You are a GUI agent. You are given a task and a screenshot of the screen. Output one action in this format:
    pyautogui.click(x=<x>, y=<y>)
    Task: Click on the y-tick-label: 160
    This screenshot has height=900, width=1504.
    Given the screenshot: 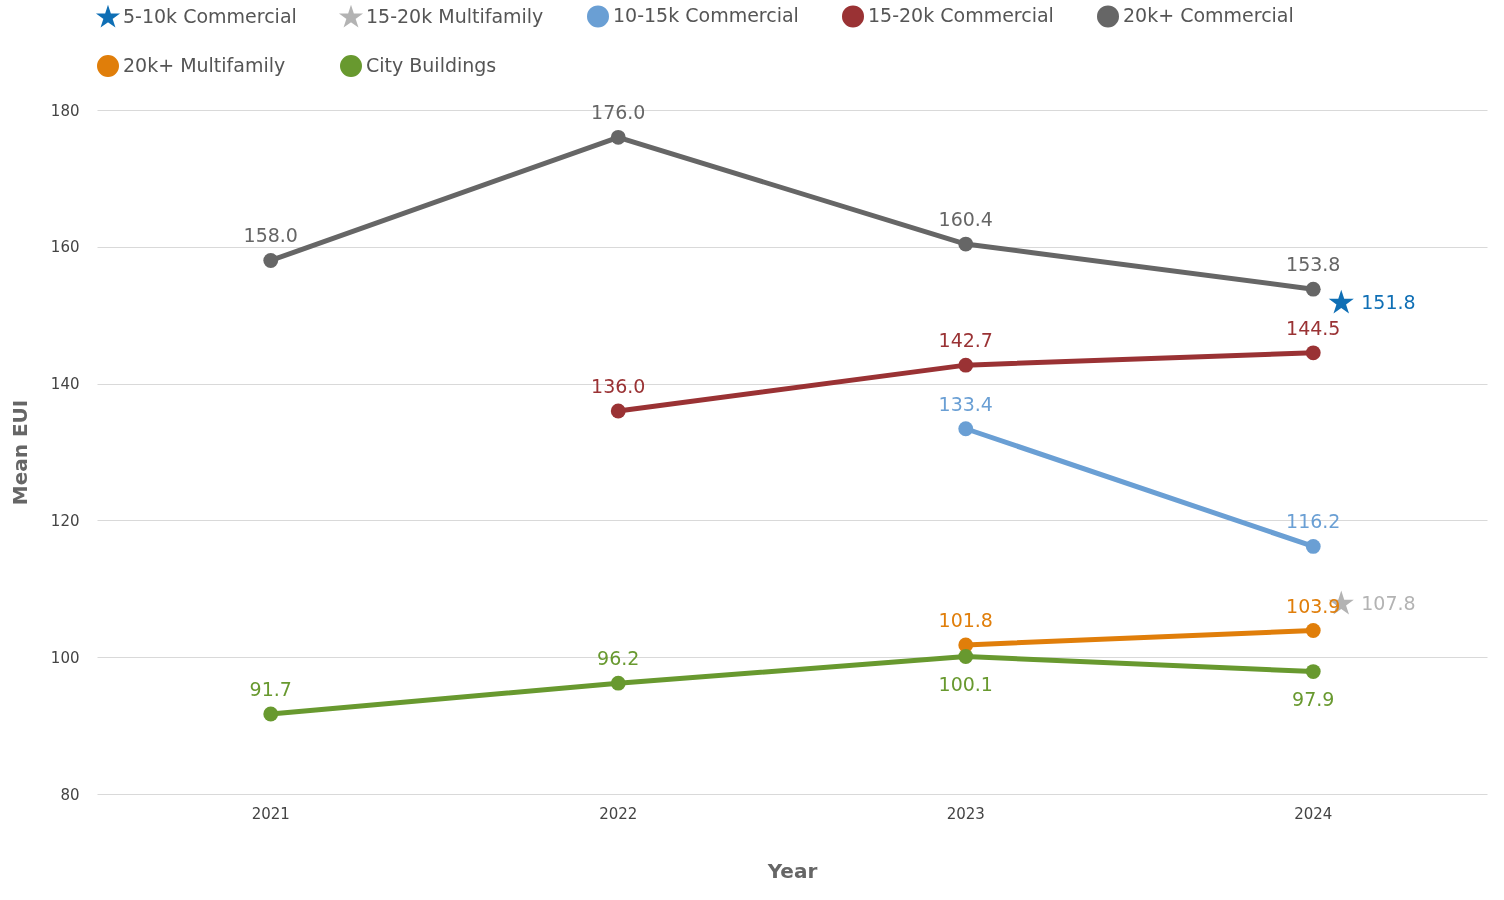 What is the action you would take?
    pyautogui.click(x=65, y=247)
    